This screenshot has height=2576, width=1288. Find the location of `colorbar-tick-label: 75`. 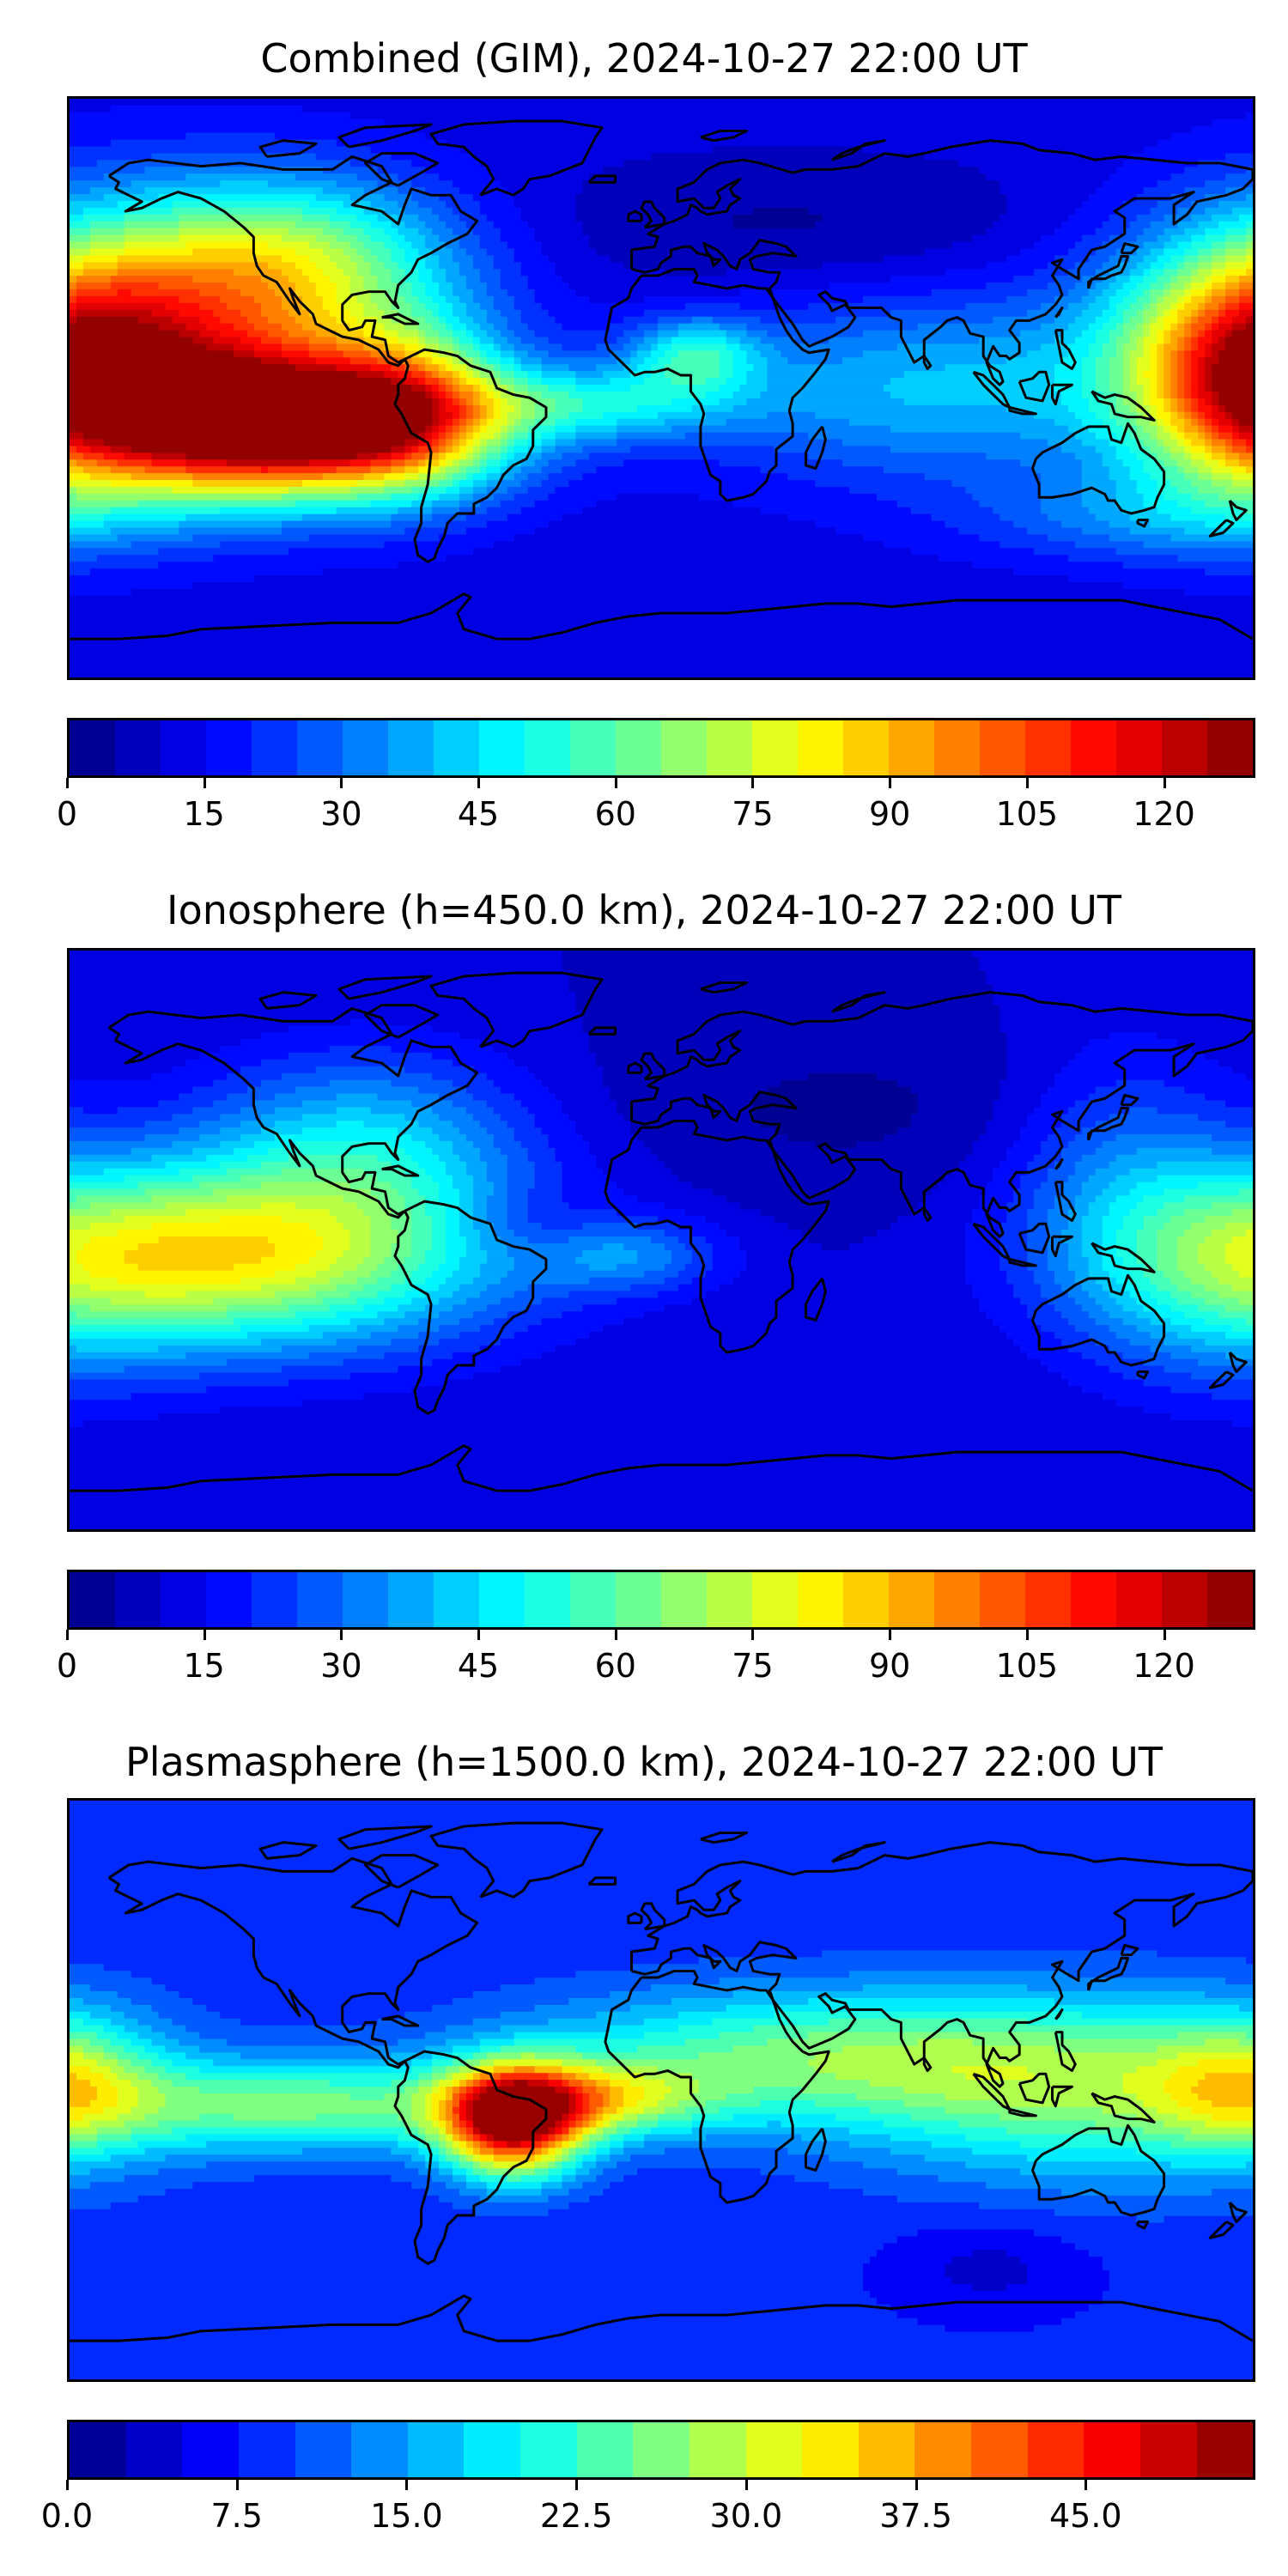

colorbar-tick-label: 75 is located at coordinates (753, 814).